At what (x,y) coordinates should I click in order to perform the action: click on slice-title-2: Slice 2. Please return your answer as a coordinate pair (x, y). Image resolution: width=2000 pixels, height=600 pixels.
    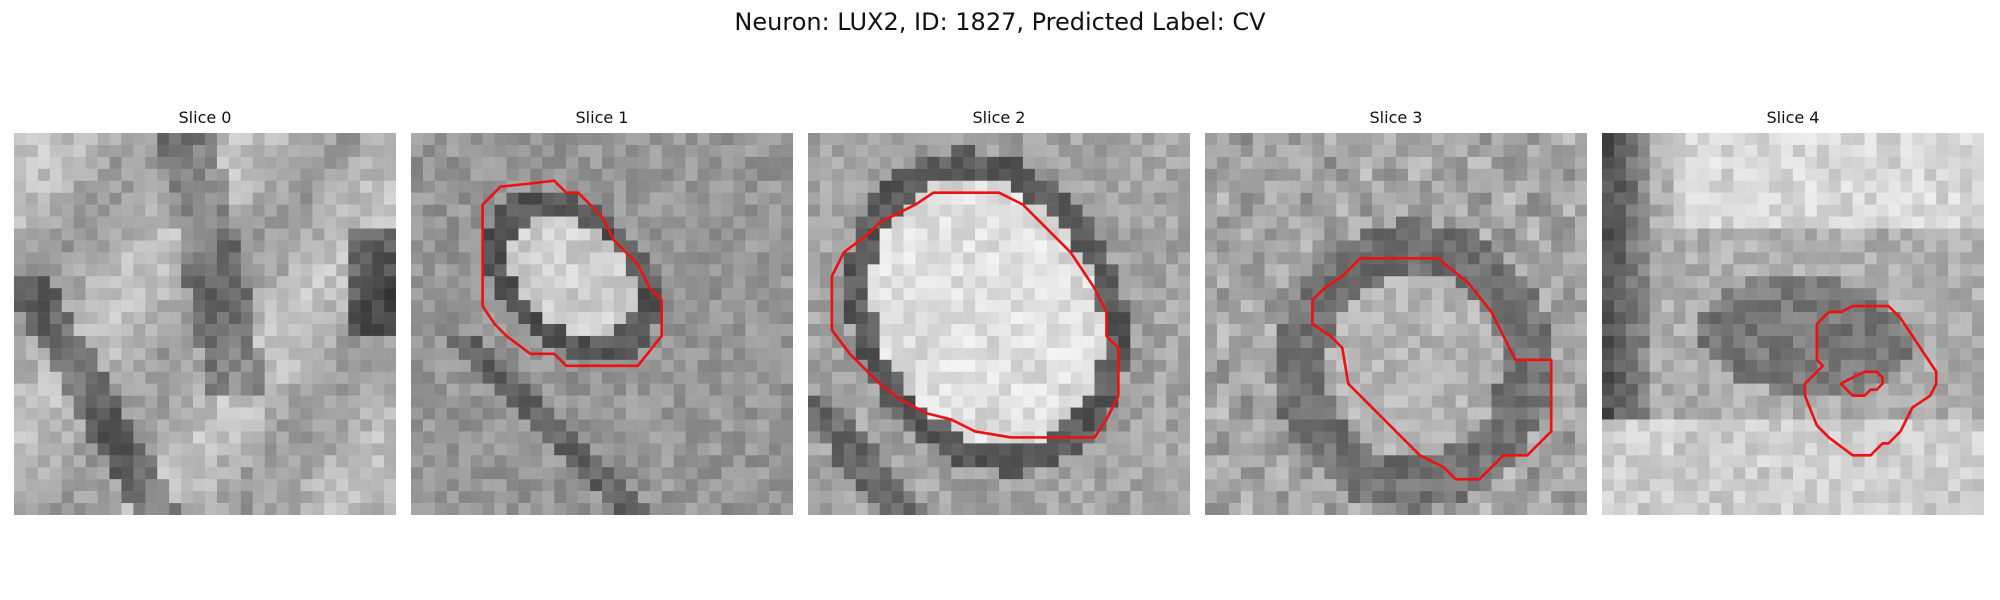
    Looking at the image, I should click on (999, 117).